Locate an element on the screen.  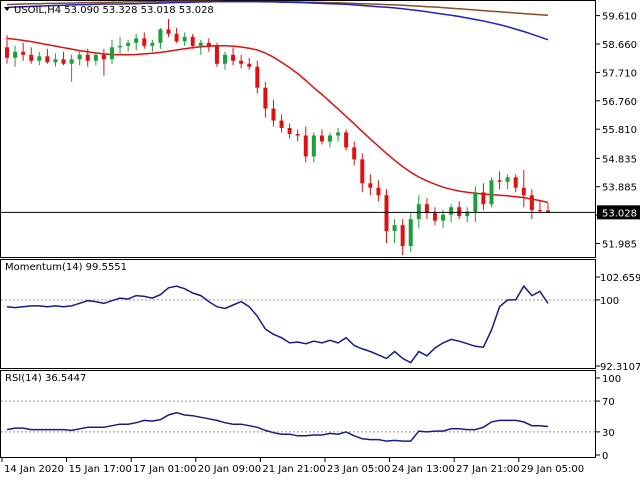
price-panel-title: USOIL,H4 53.090 53.328 53.018 53.028 is located at coordinates (114, 10).